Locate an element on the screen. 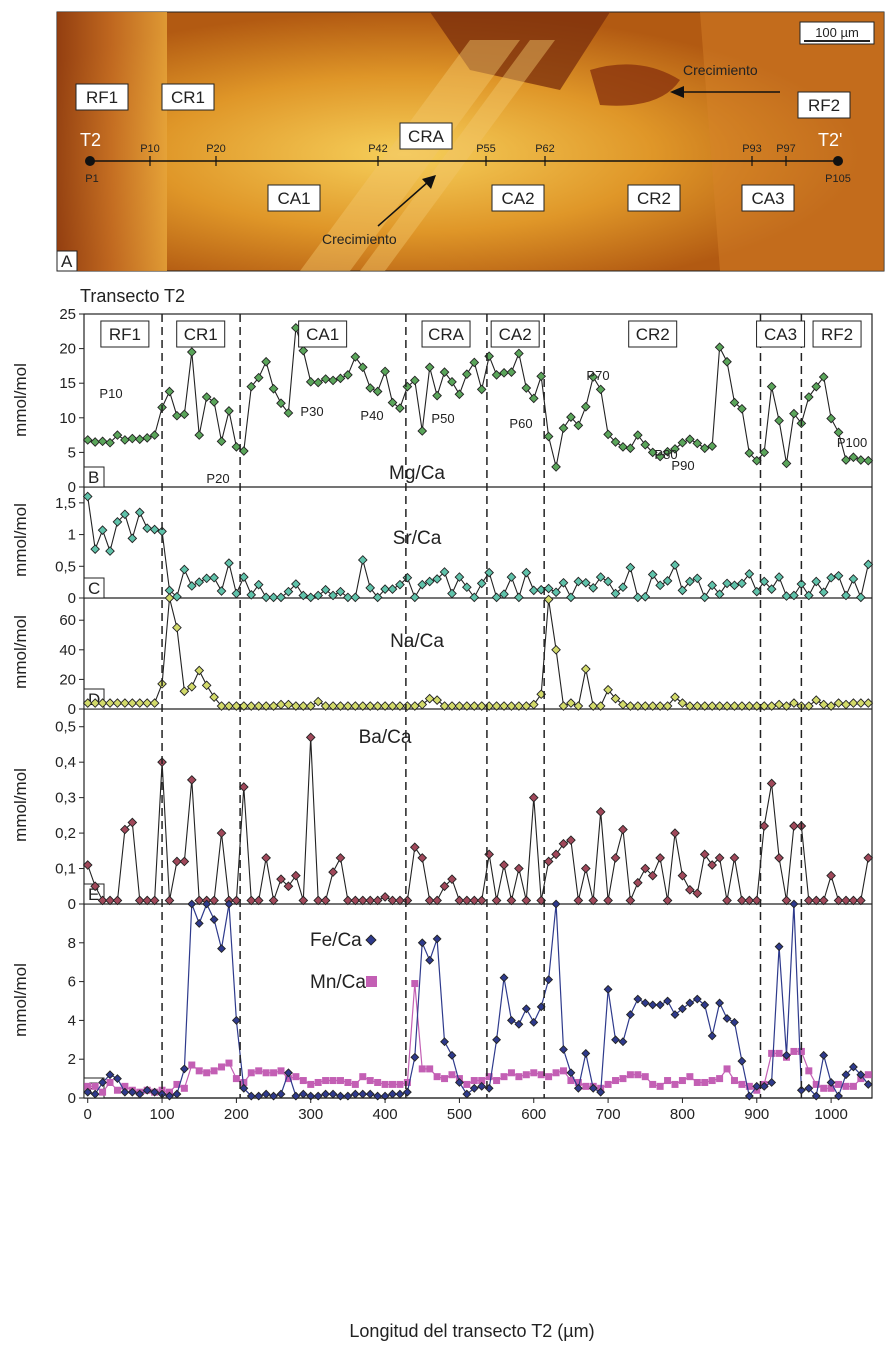  y-tick-label: 40 is located at coordinates (67, 650).